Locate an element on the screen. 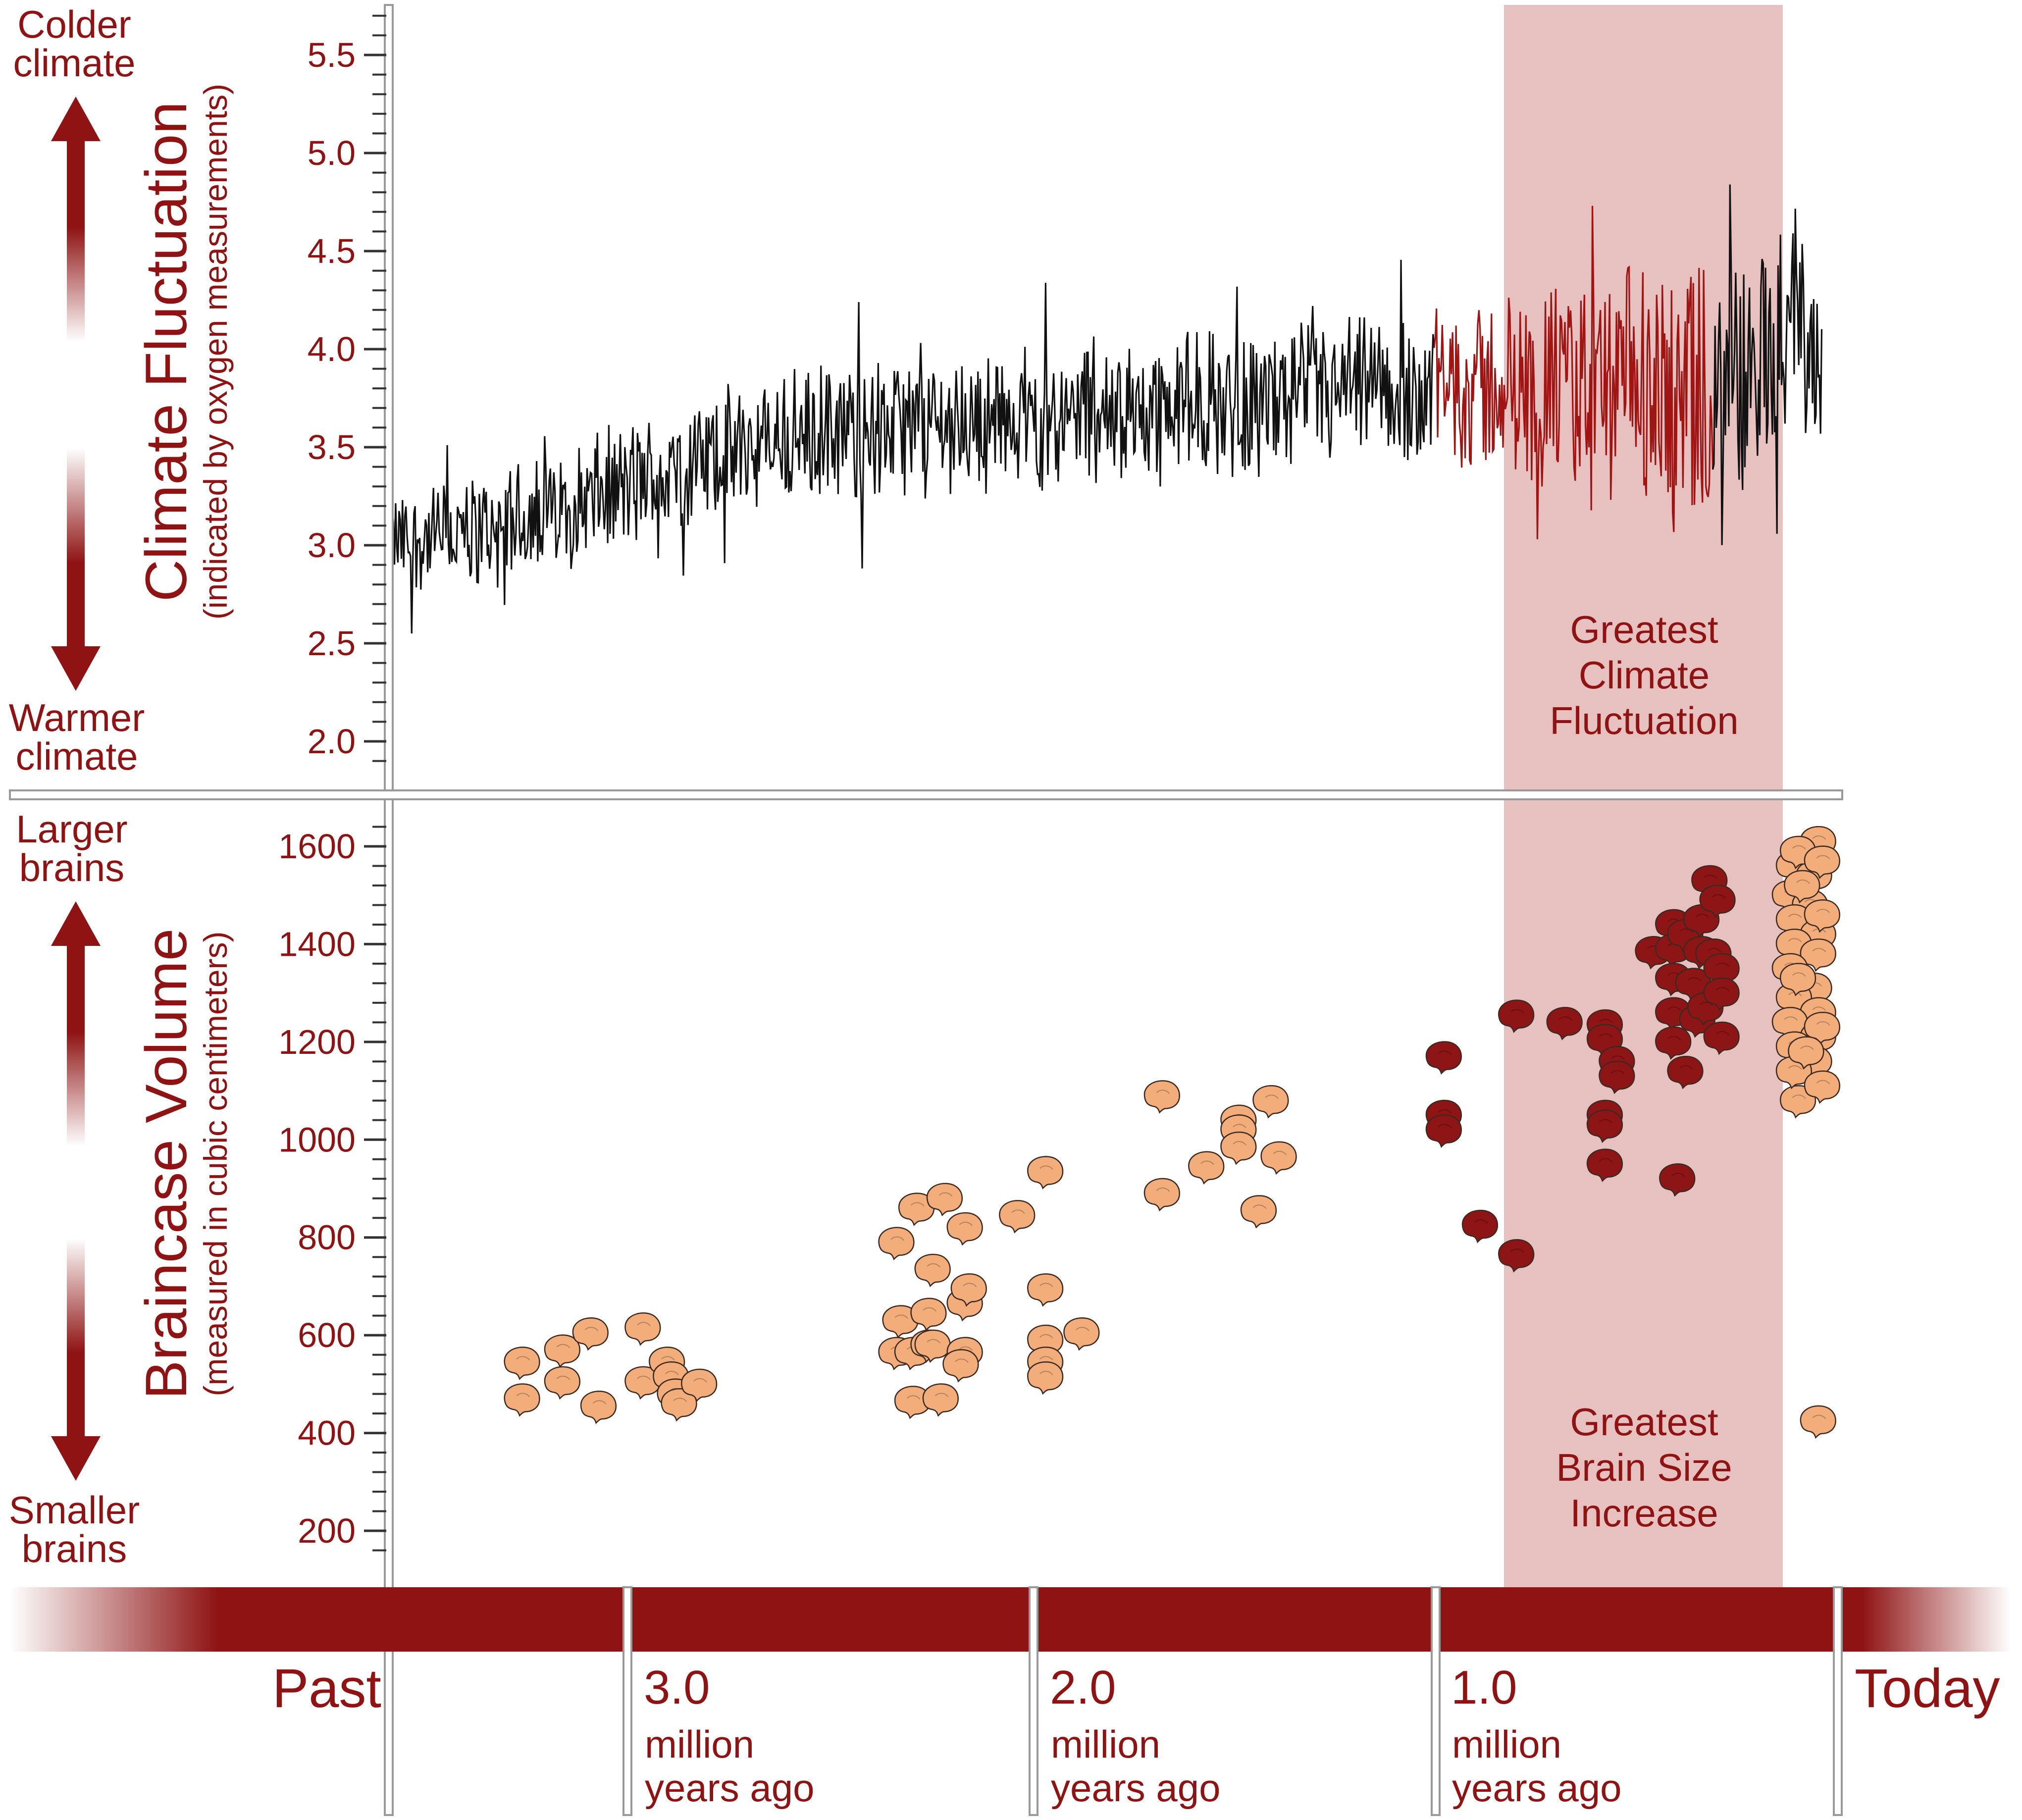 The height and width of the screenshot is (1820, 2022). climate-series-recent is located at coordinates (1767, 364).